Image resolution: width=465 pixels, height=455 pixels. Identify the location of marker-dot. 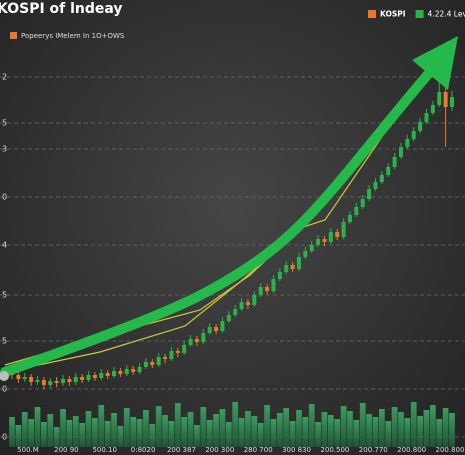
(4, 376).